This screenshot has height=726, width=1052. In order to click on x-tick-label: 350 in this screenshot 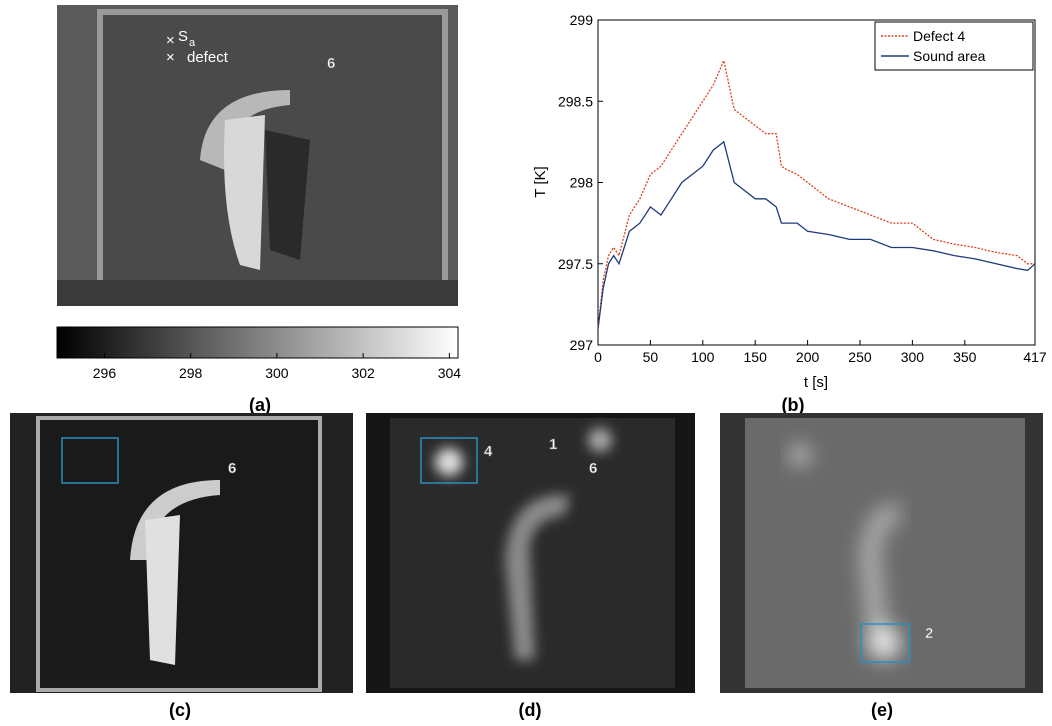, I will do `click(965, 357)`.